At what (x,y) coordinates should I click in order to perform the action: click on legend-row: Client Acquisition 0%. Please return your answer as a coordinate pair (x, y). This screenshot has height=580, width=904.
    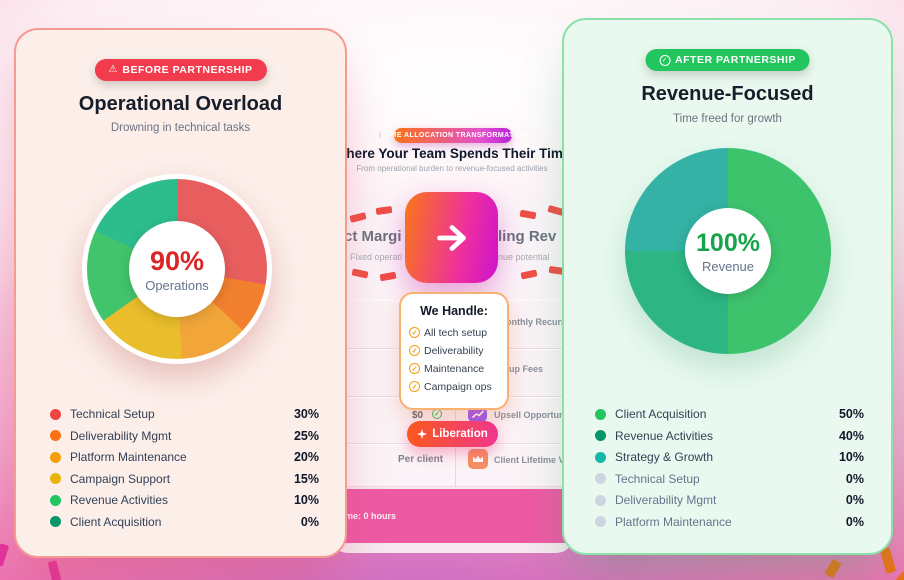
    Looking at the image, I should click on (184, 521).